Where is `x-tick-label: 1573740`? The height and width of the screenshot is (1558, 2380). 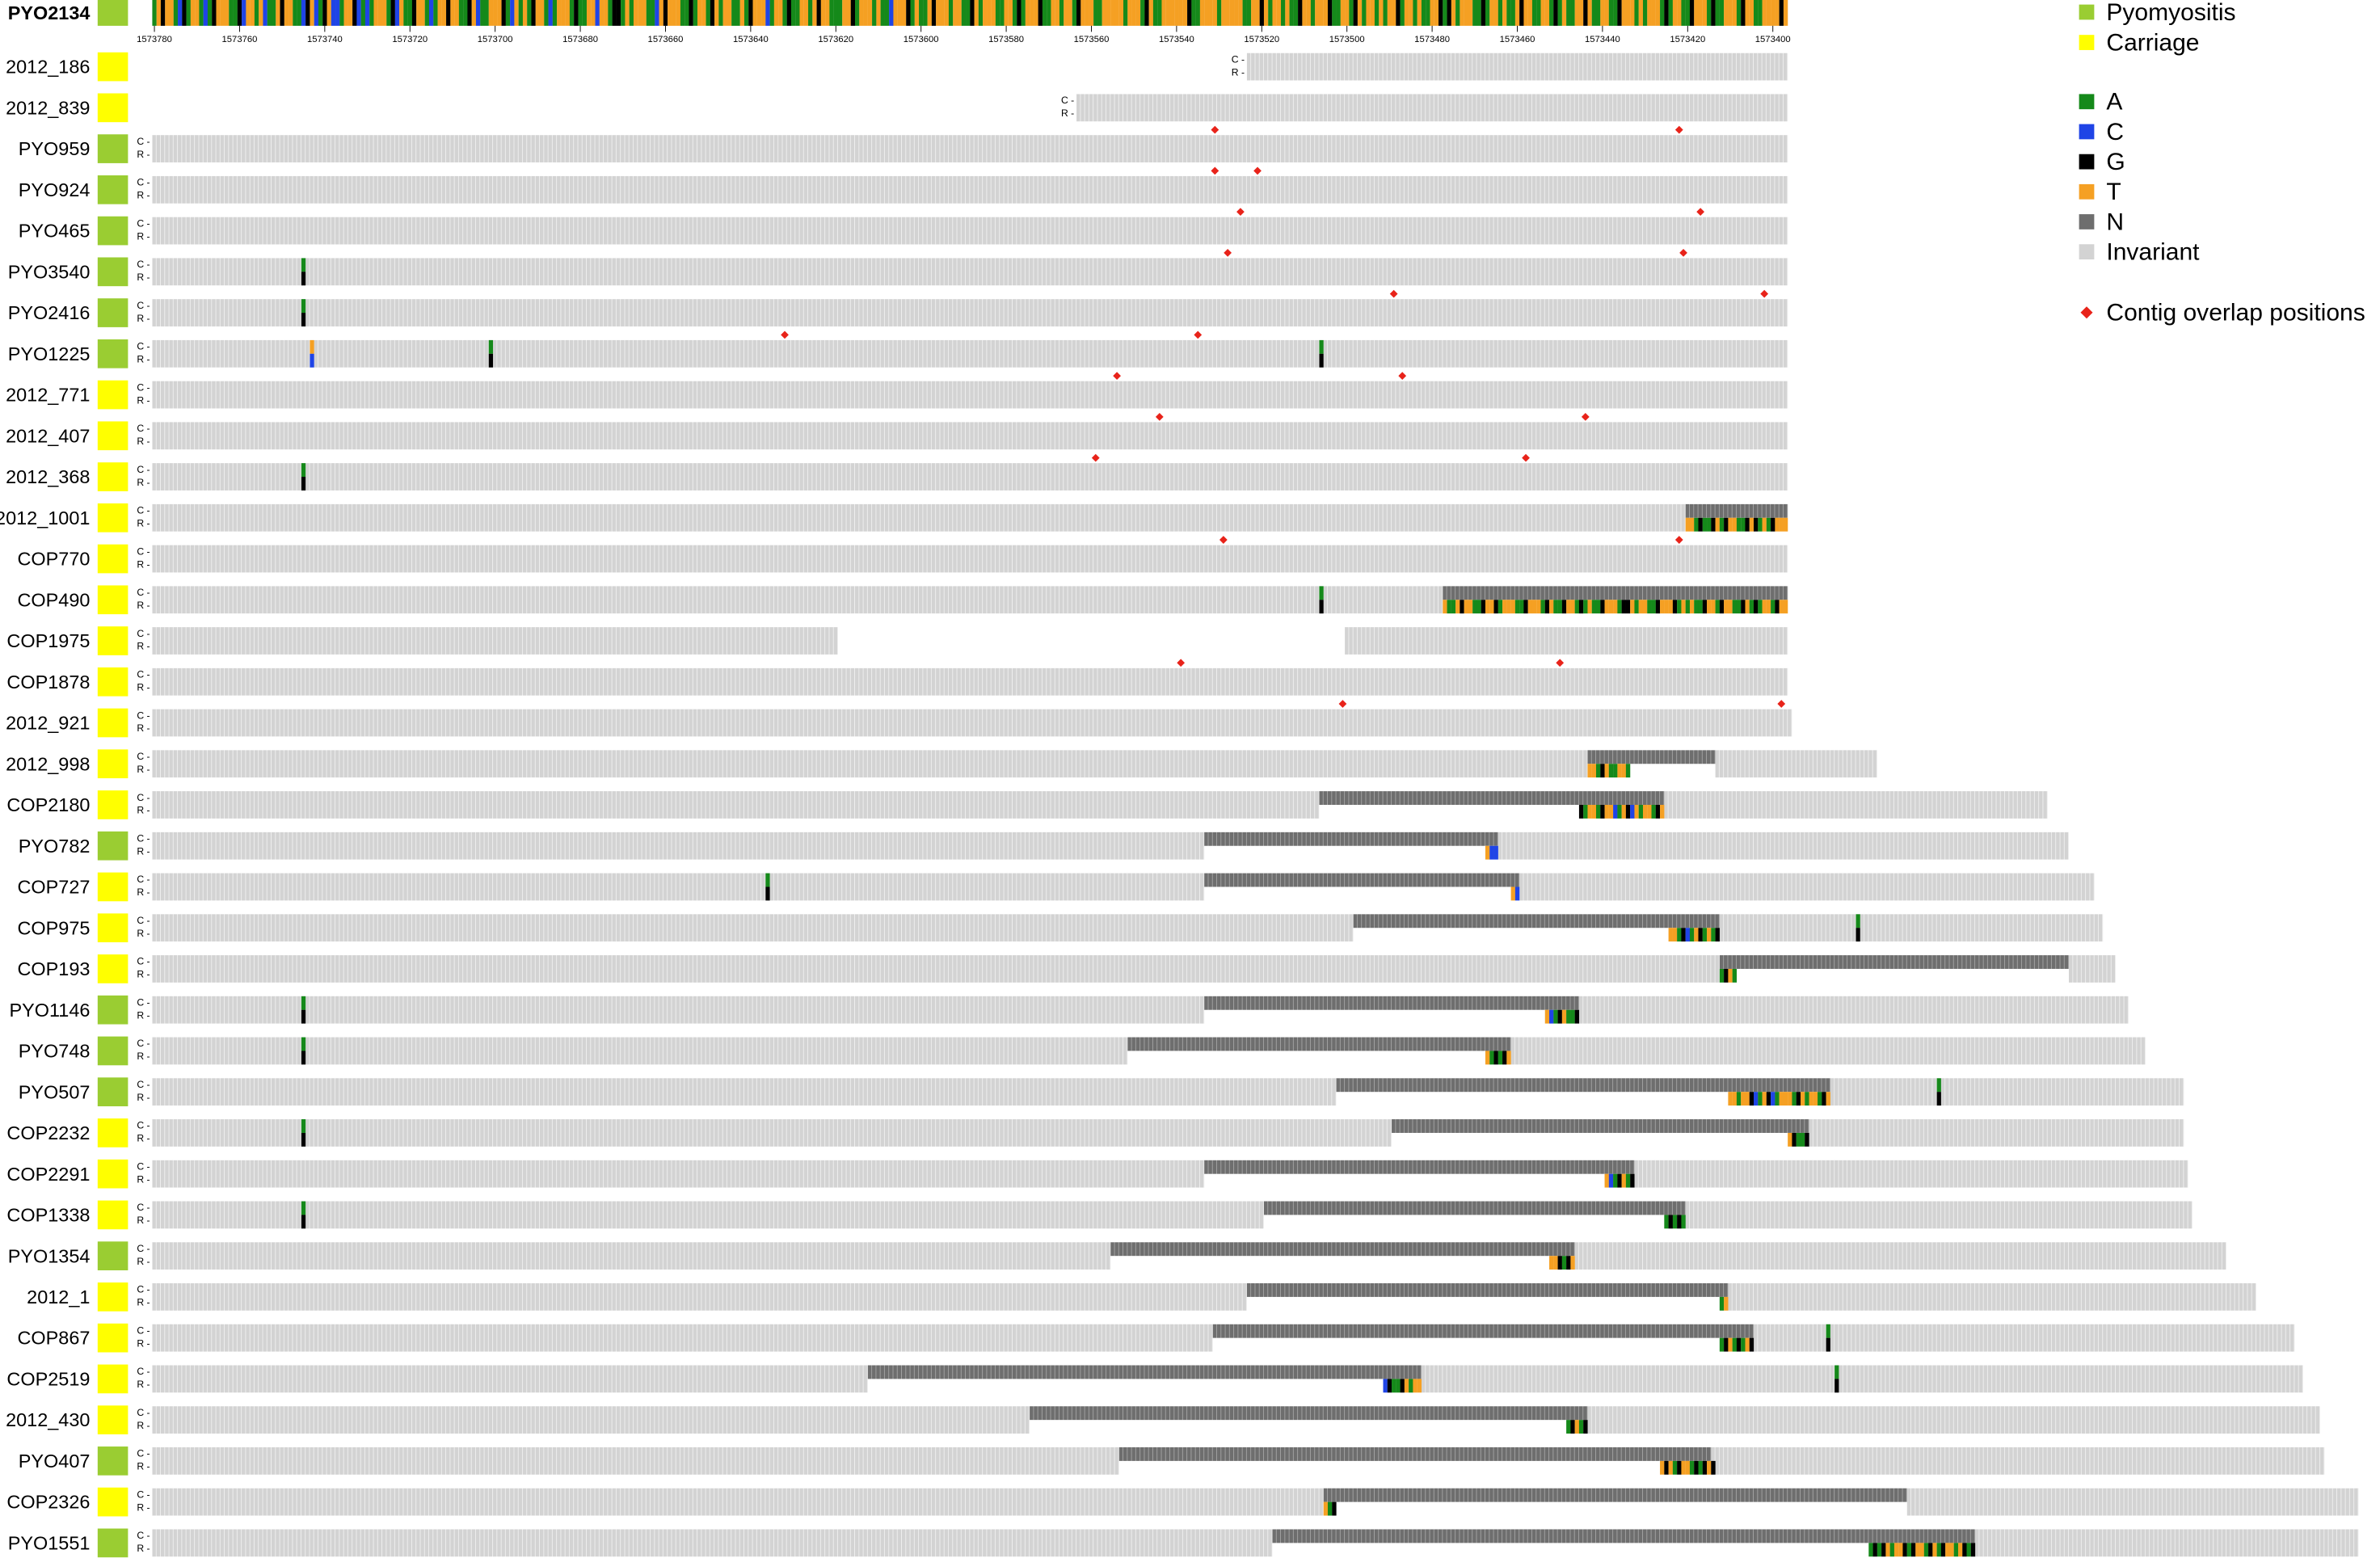
x-tick-label: 1573740 is located at coordinates (325, 39).